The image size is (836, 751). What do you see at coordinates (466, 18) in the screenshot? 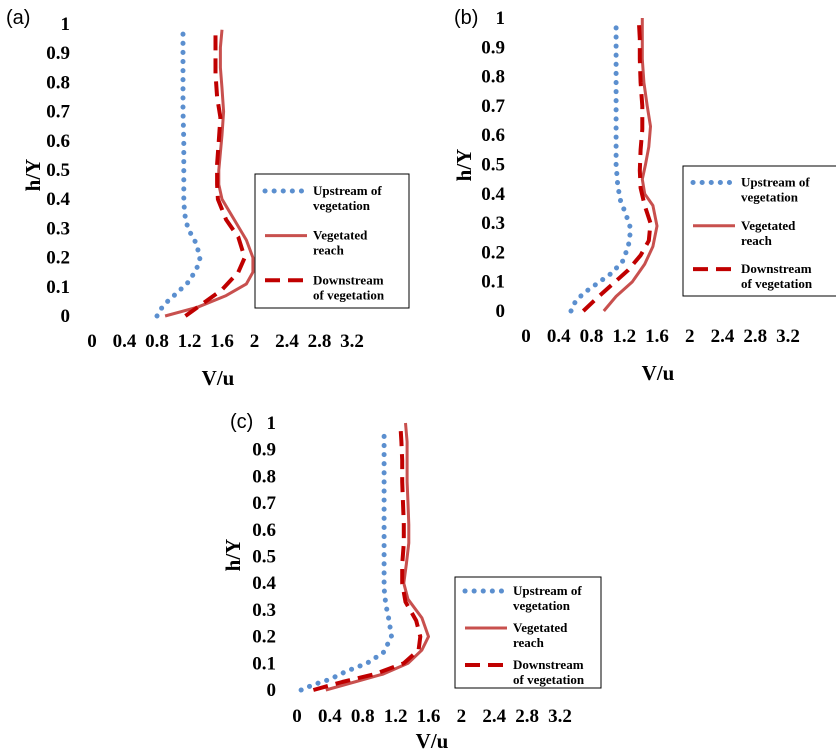
I see `panel-label: (b)` at bounding box center [466, 18].